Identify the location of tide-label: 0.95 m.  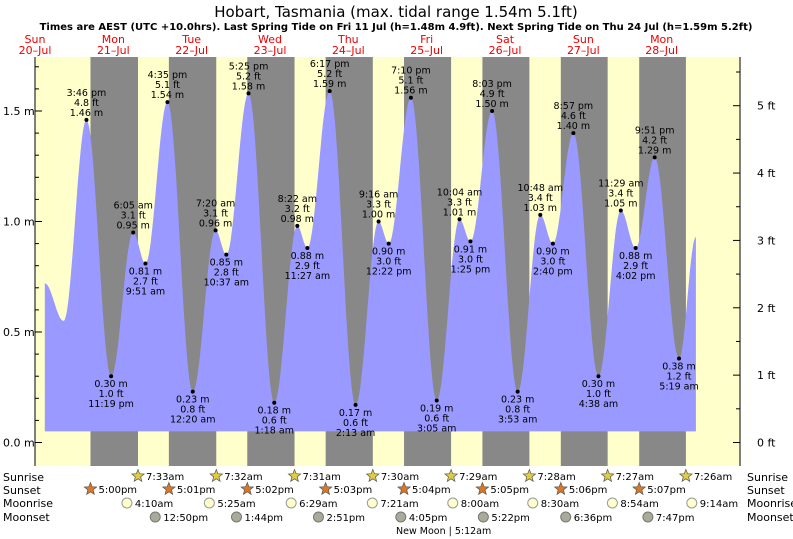
(132, 226).